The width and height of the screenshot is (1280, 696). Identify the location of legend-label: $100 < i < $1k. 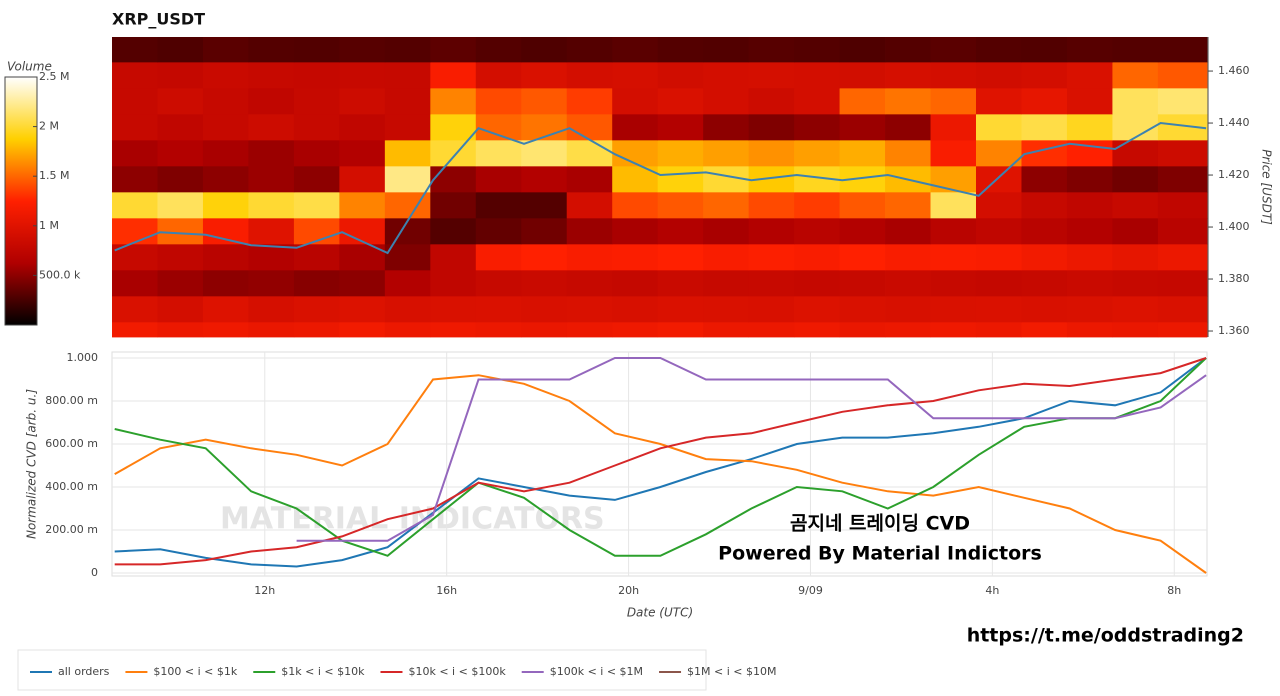
(195, 671).